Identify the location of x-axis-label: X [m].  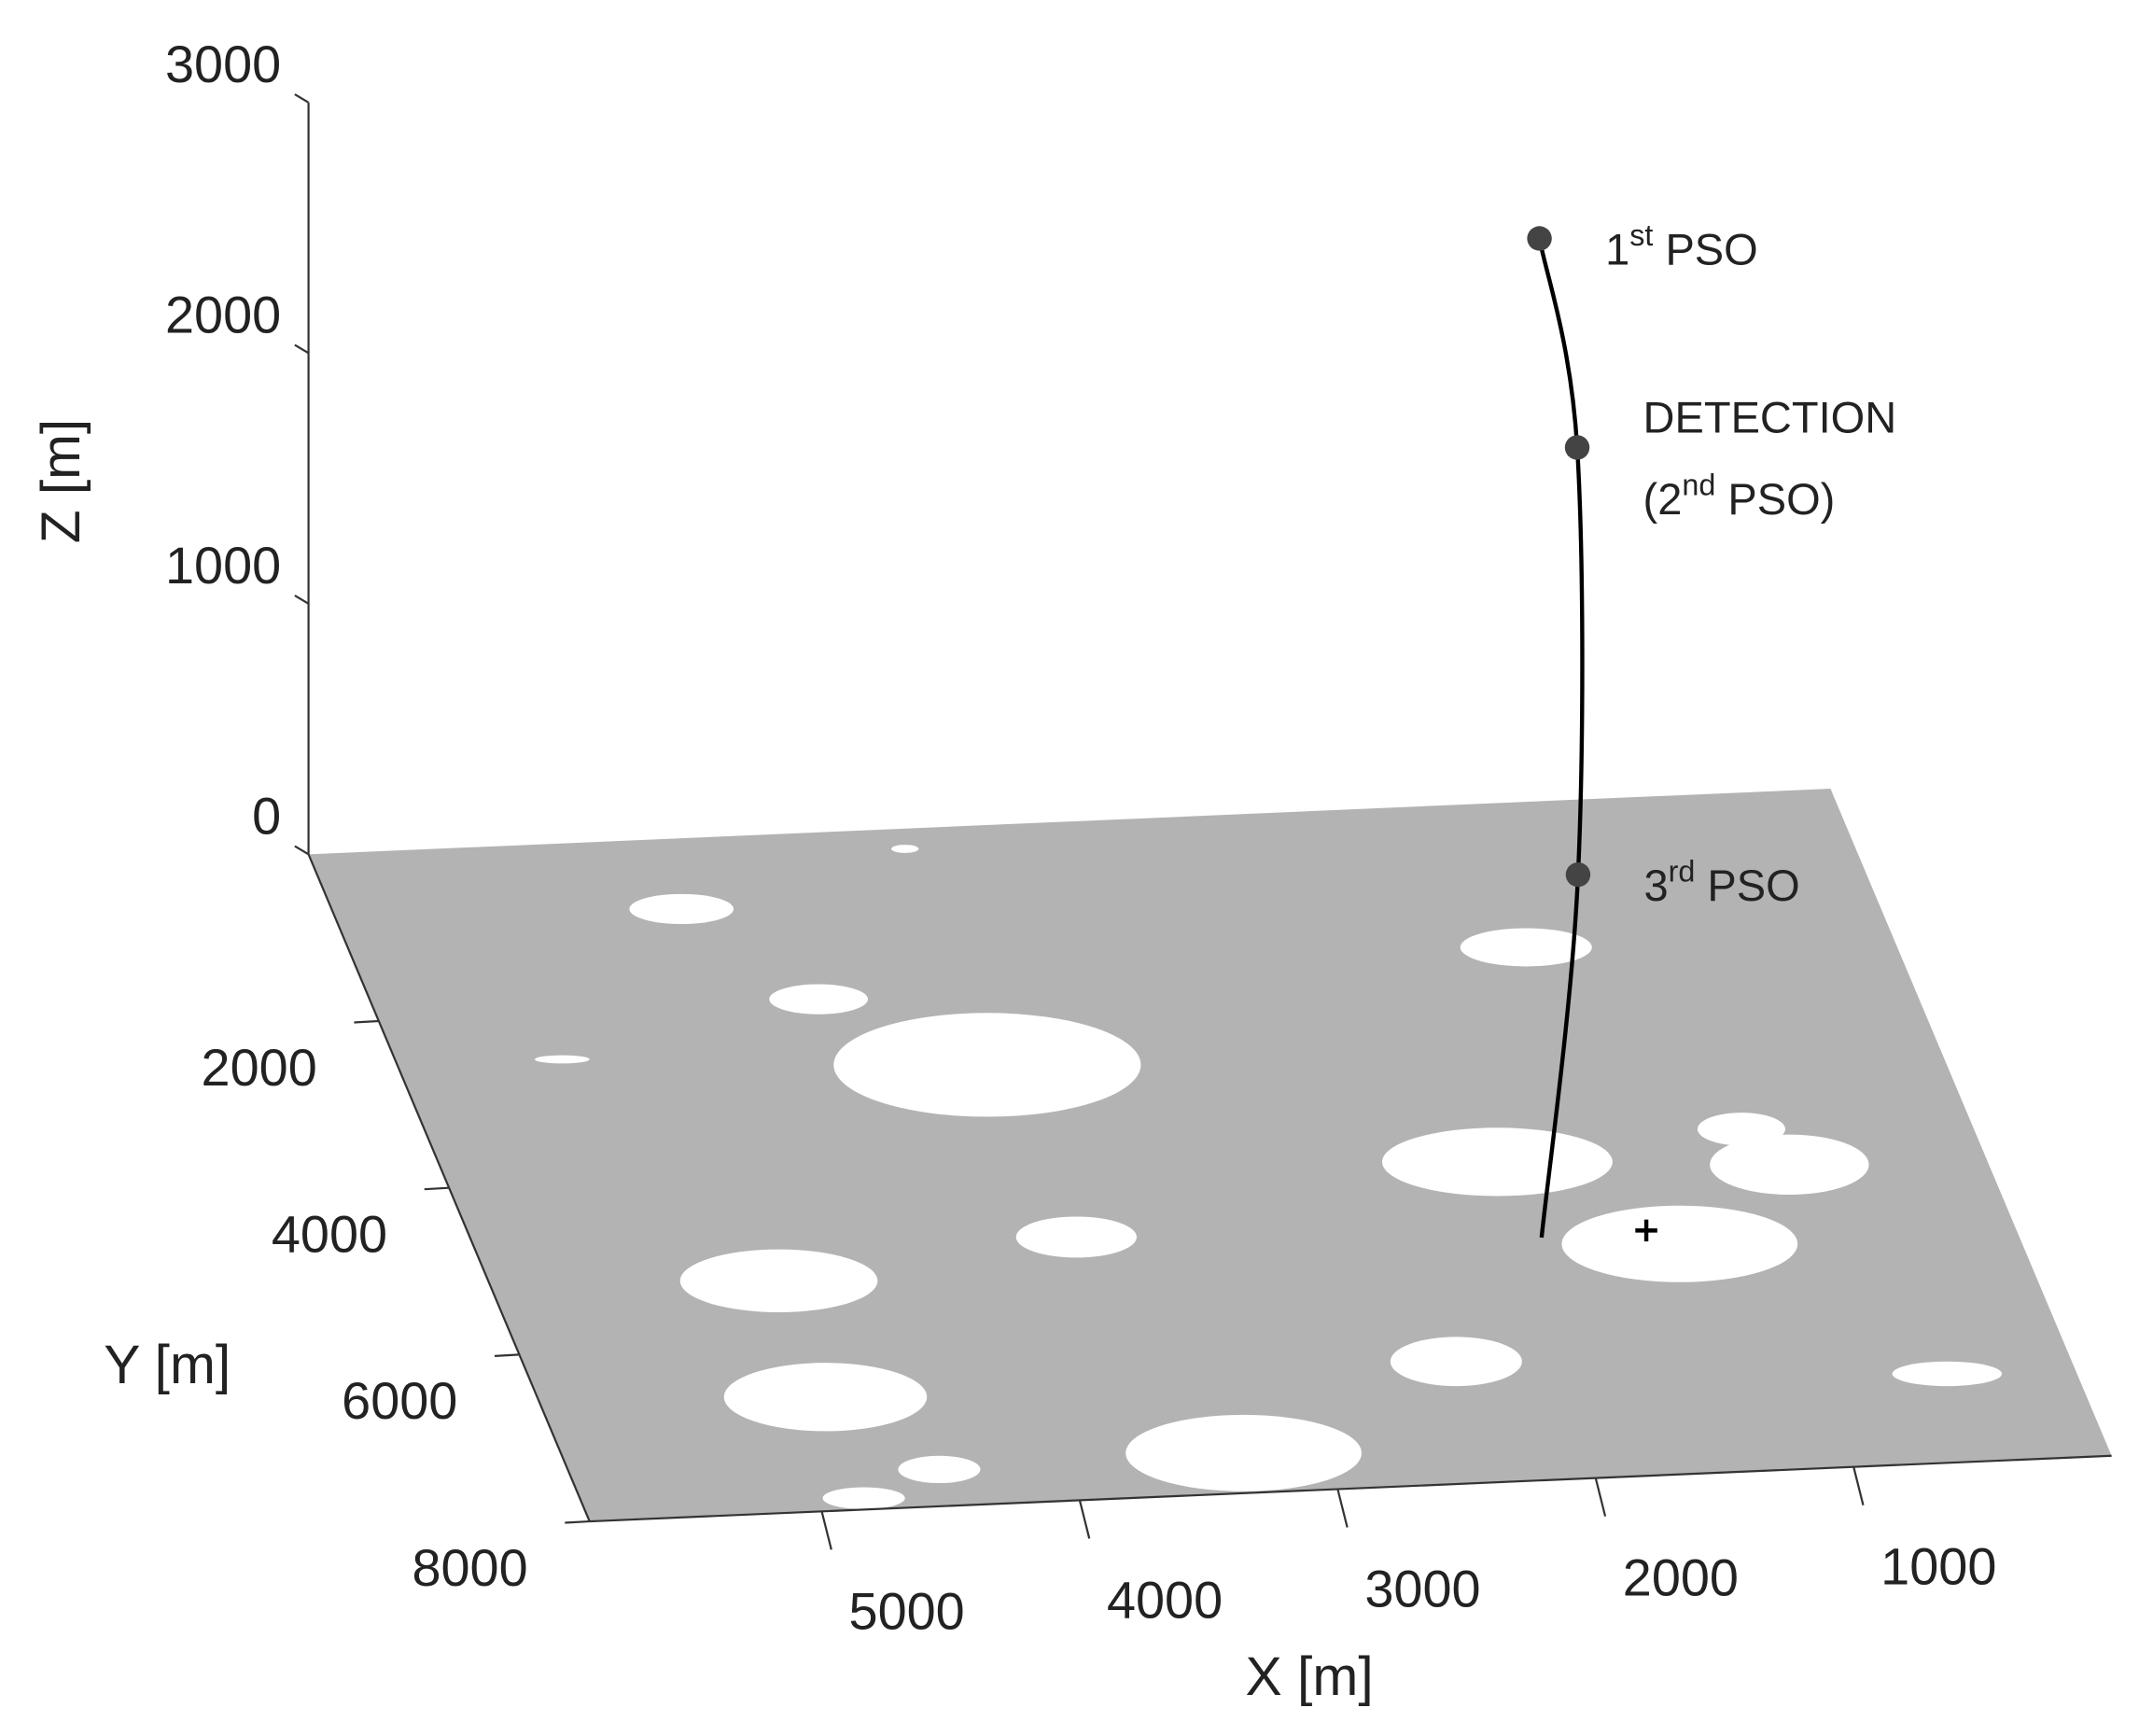
(1310, 1676).